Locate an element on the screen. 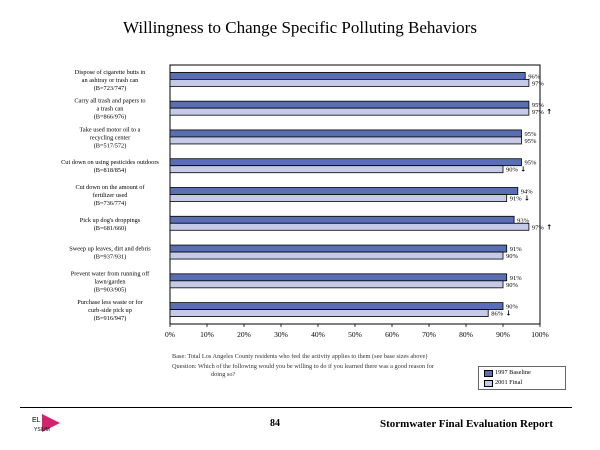 The image size is (600, 450). x-tick-label: 0% is located at coordinates (170, 334).